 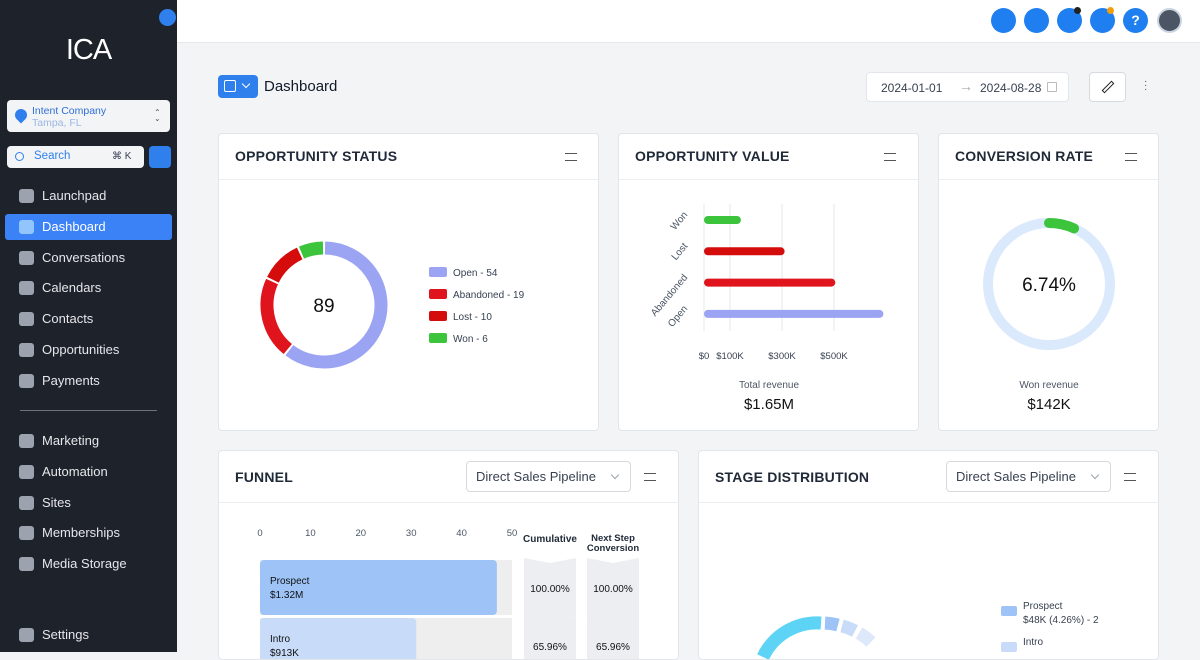 I want to click on nav-item: Automation, so click(x=88, y=472).